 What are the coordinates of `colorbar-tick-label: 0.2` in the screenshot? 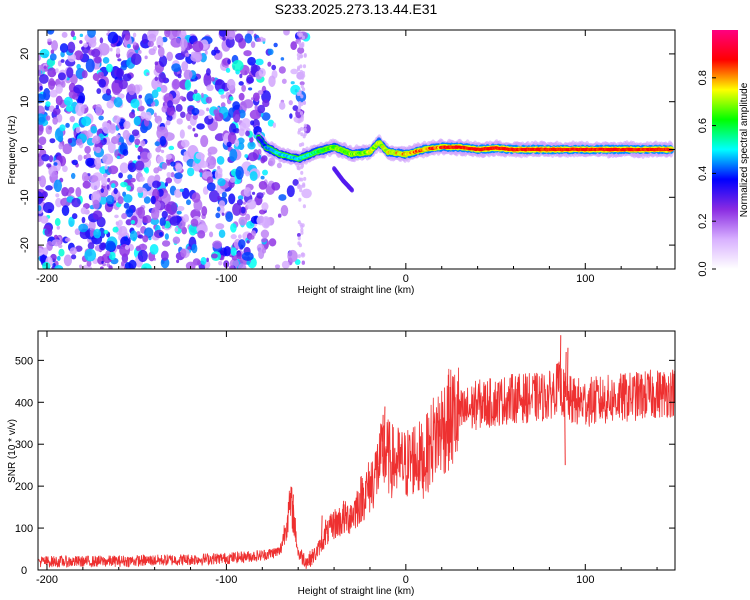 It's located at (703, 221).